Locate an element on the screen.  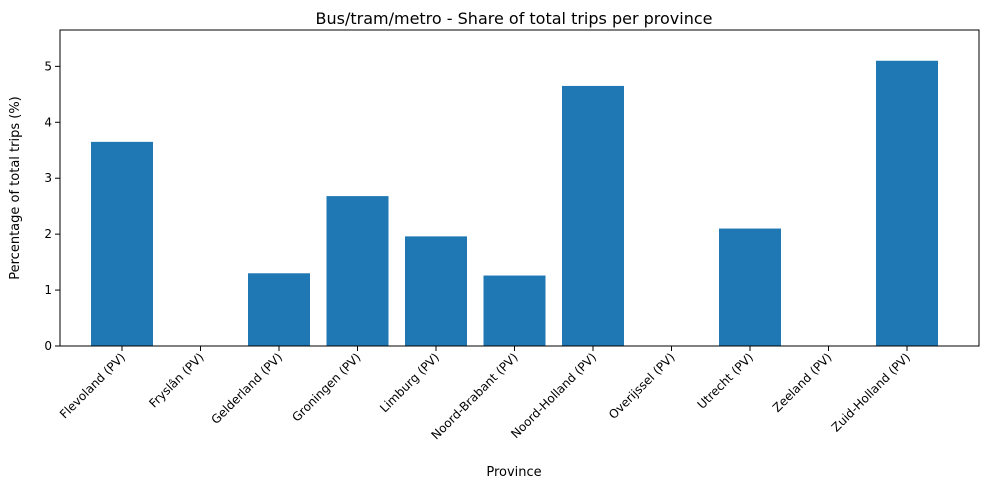
x-tick-label: Noord-Holland (PV) is located at coordinates (553, 395).